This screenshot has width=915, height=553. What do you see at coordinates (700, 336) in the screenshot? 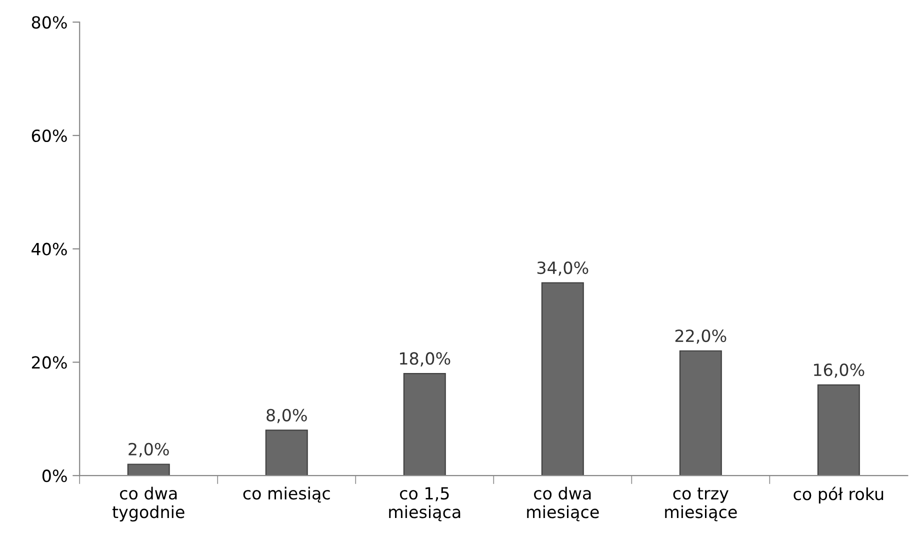
I see `data-label: 22,0%` at bounding box center [700, 336].